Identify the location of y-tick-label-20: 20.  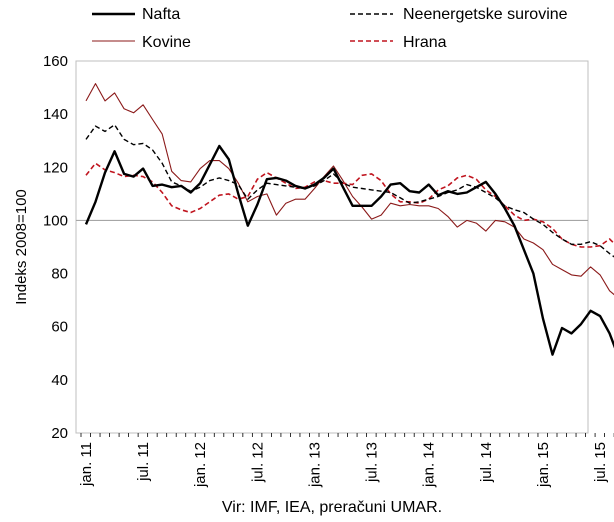
(59, 433).